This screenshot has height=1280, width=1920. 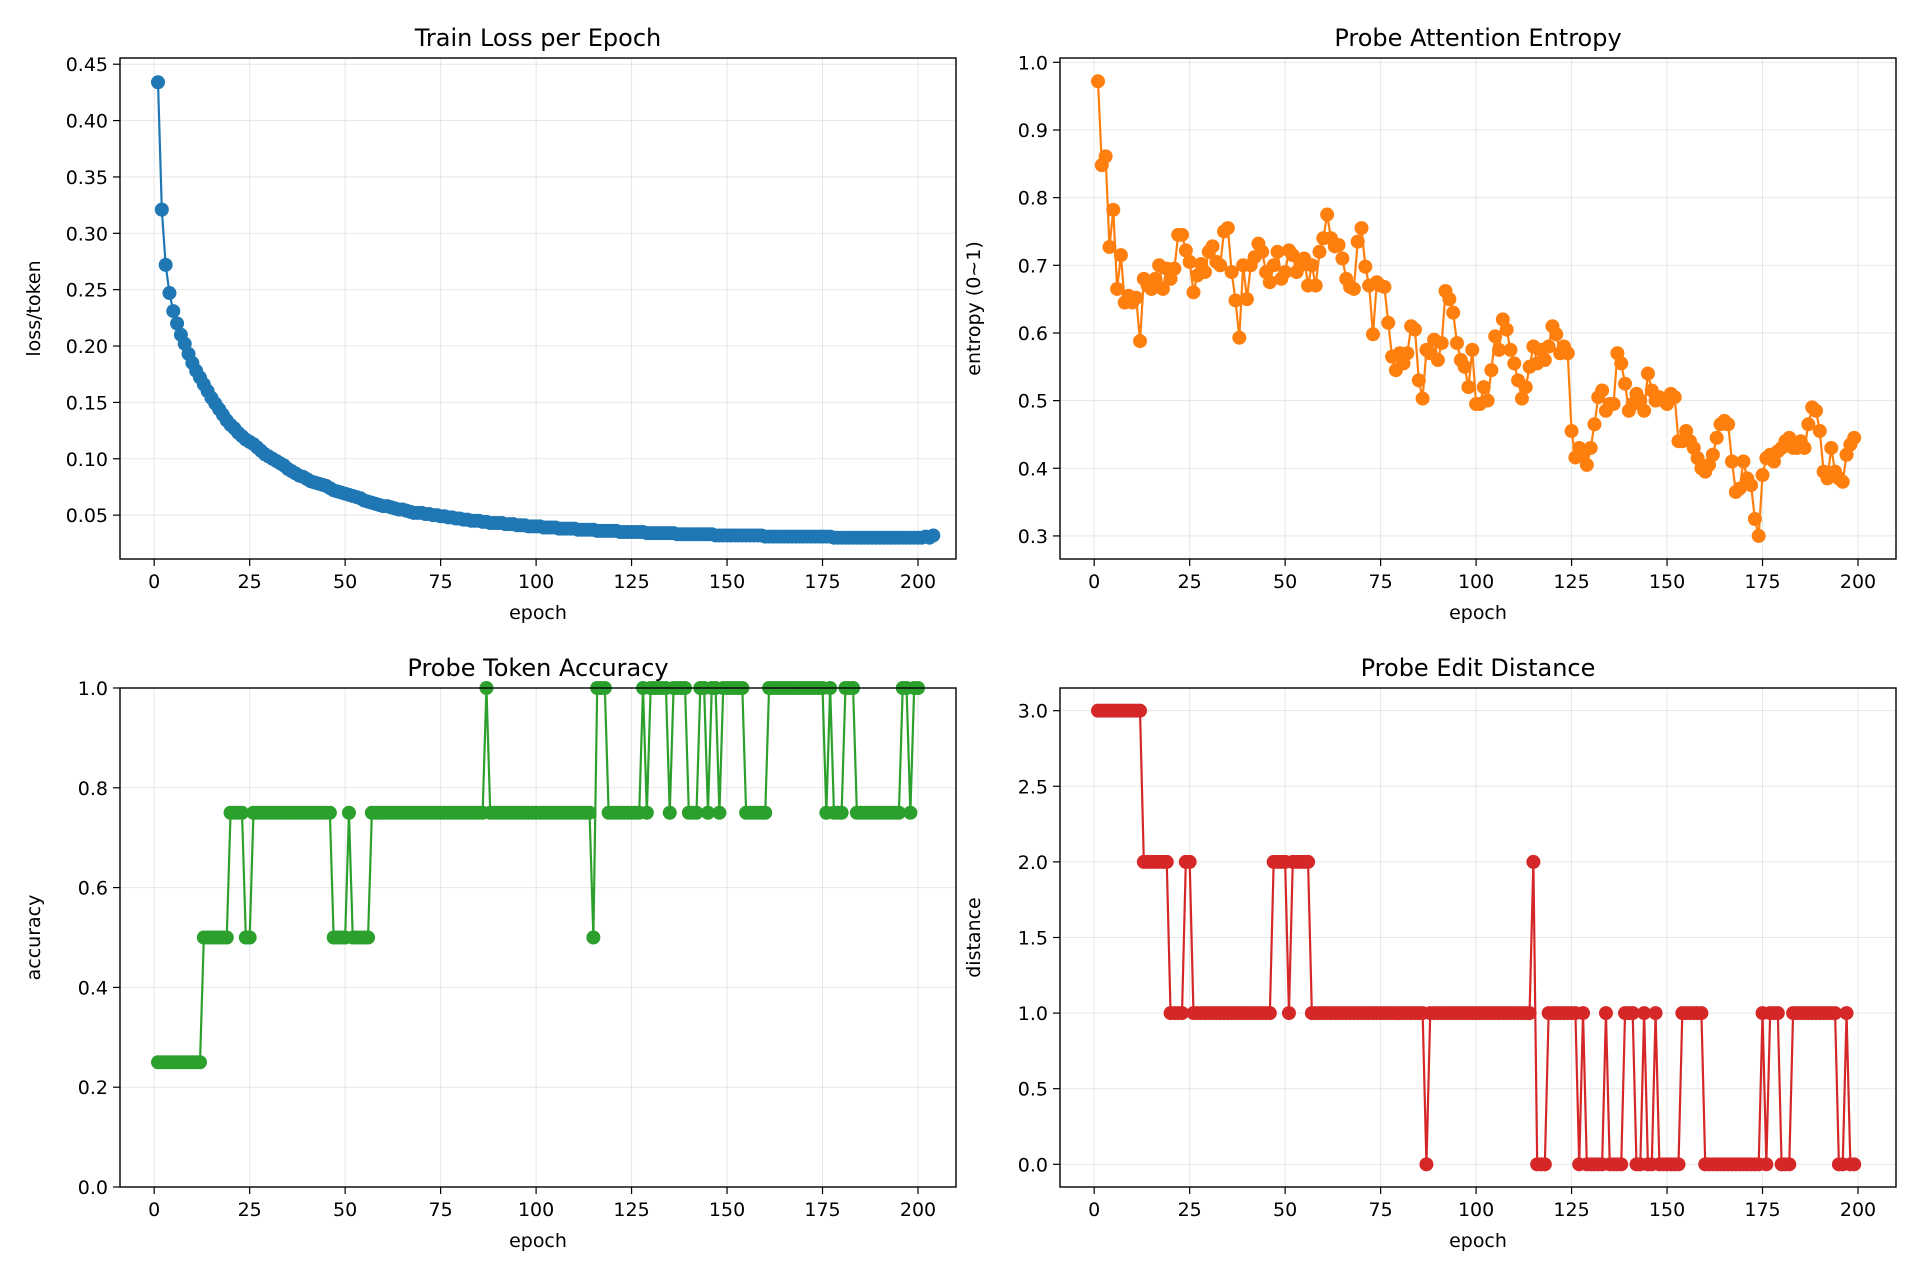 What do you see at coordinates (87, 516) in the screenshot?
I see `y-tick-label: 0.05` at bounding box center [87, 516].